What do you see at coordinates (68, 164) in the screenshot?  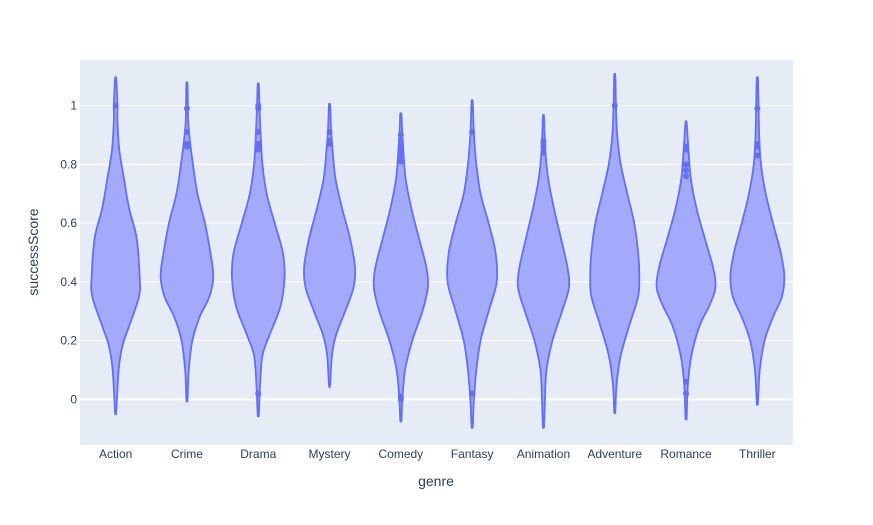 I see `y-tick-label: 0.8` at bounding box center [68, 164].